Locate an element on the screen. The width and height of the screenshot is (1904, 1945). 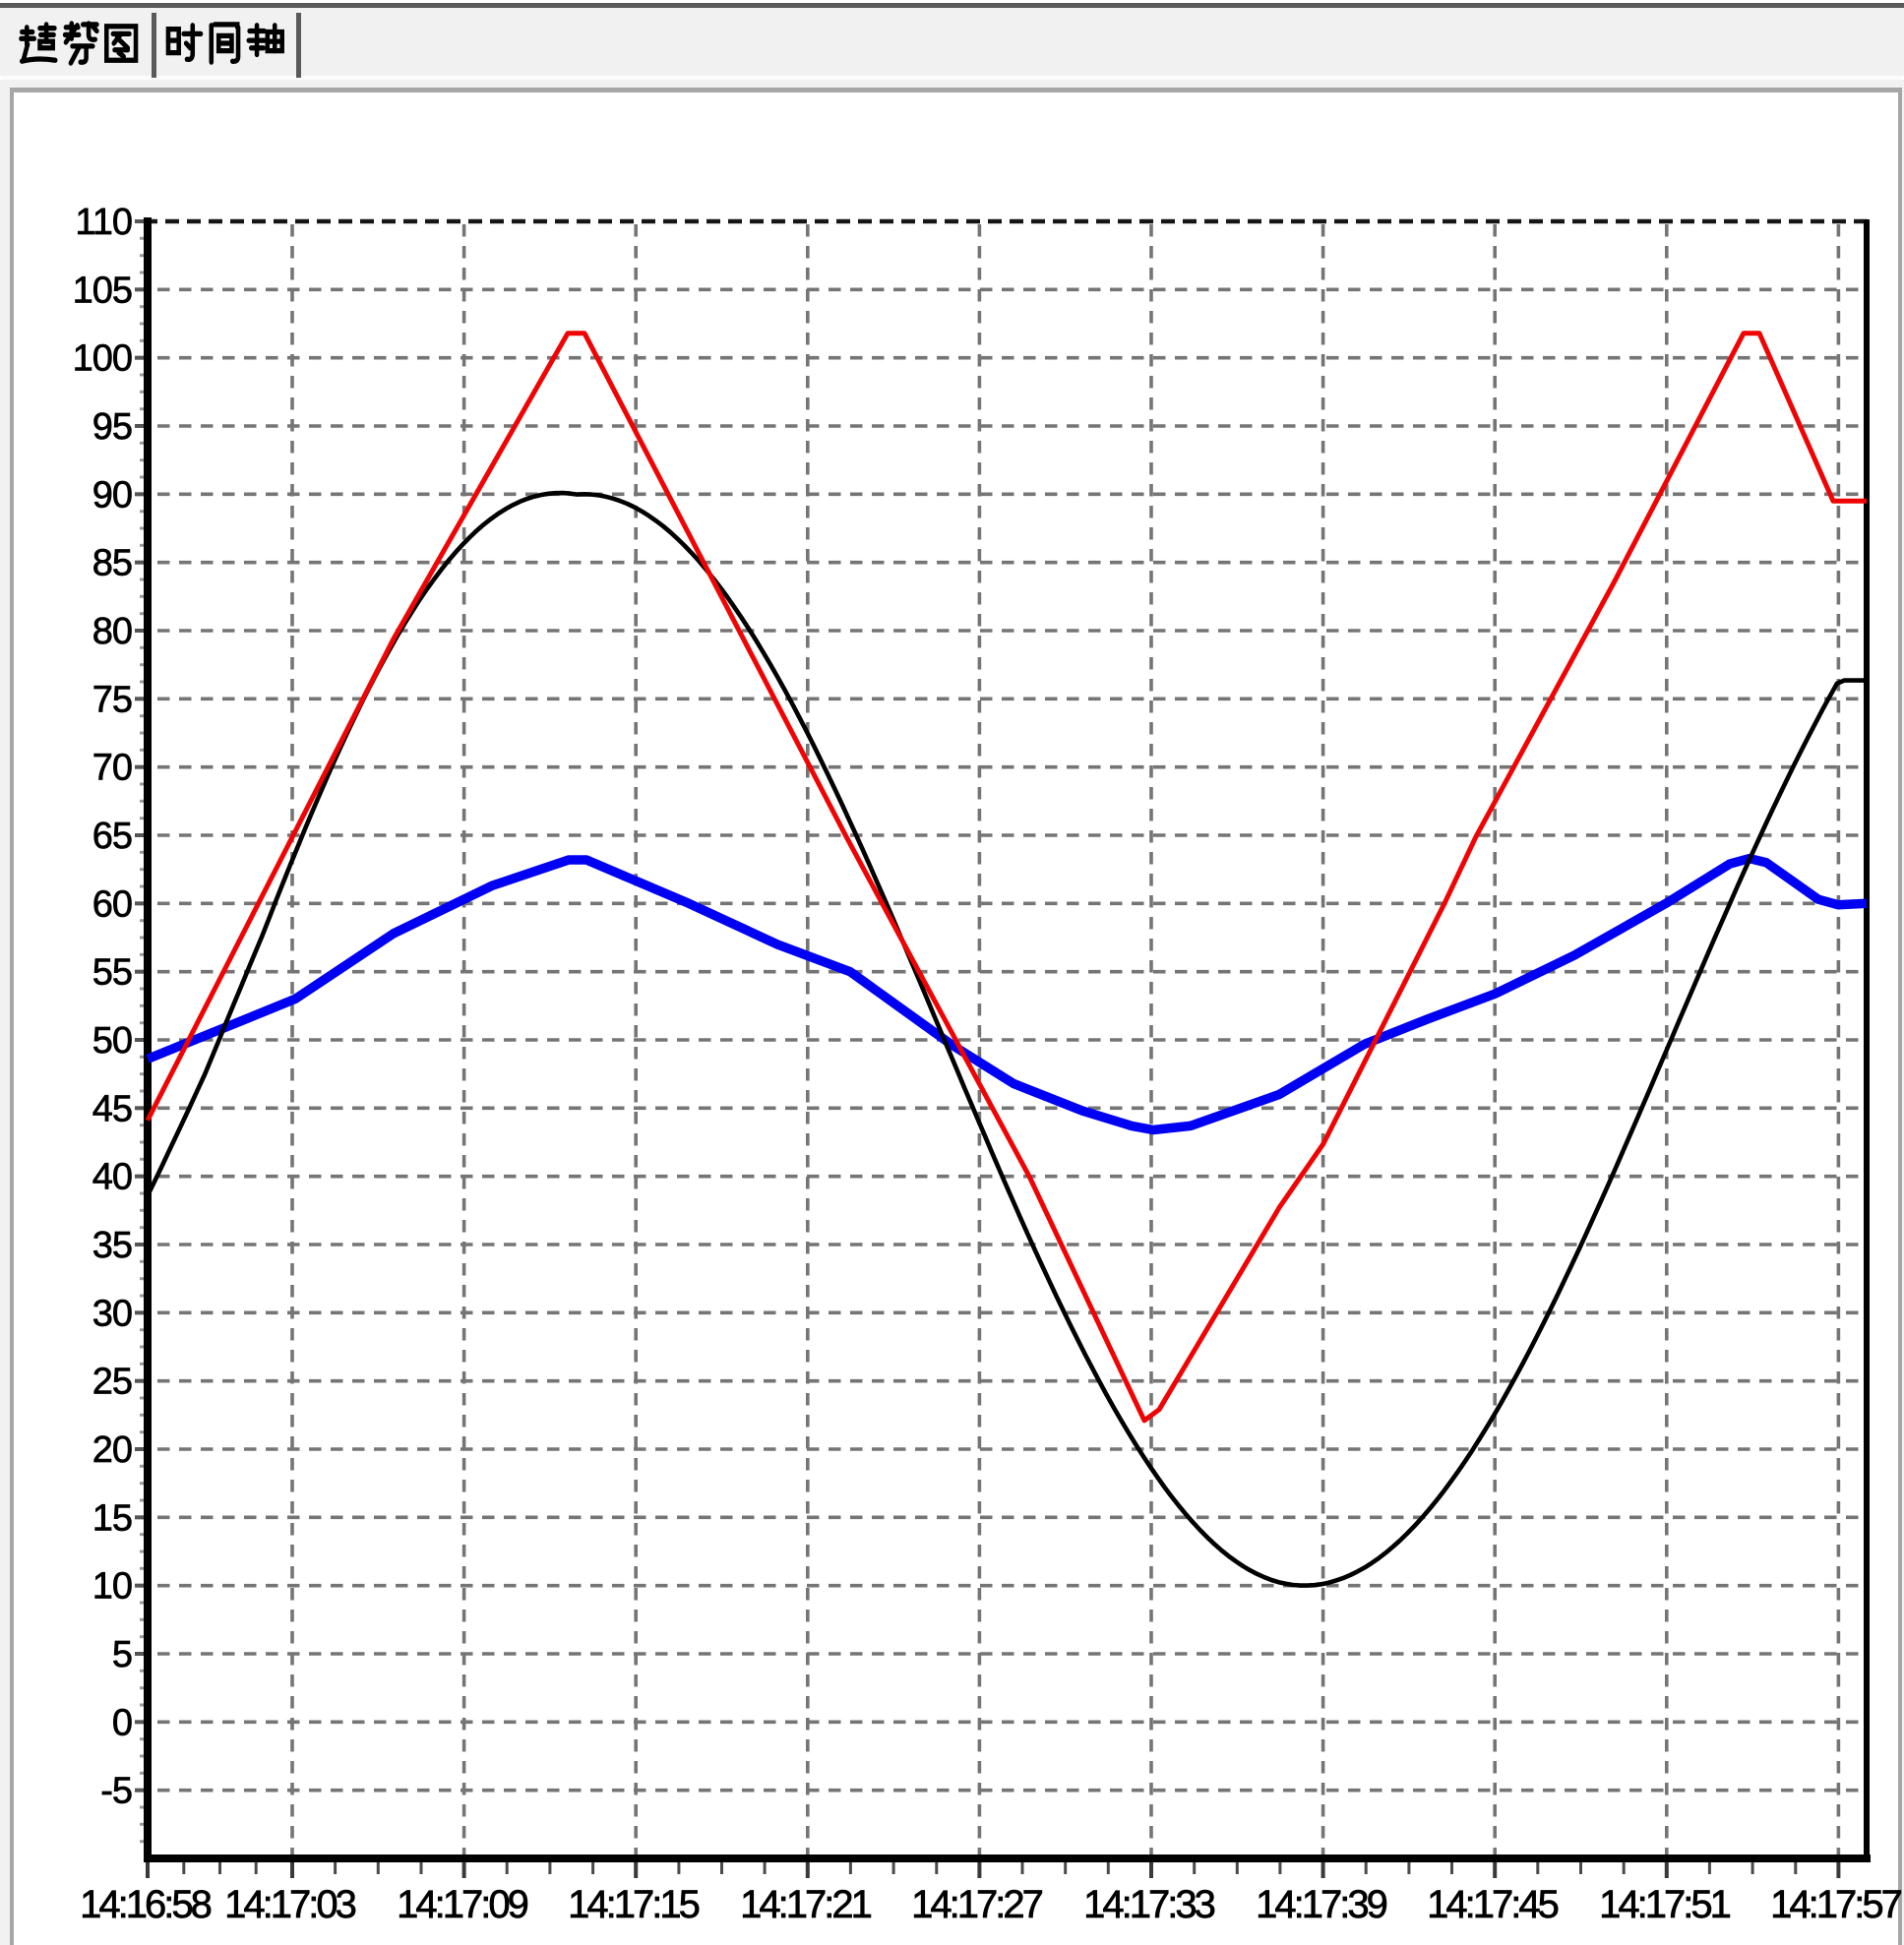
svg-text: 75 is located at coordinates (112, 700).